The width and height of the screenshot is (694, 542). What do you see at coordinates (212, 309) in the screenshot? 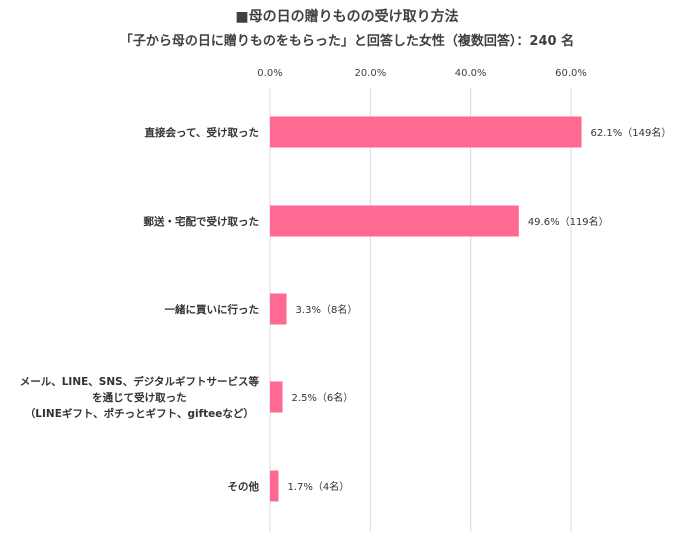
I see `category-label: 一緒に買いに行った` at bounding box center [212, 309].